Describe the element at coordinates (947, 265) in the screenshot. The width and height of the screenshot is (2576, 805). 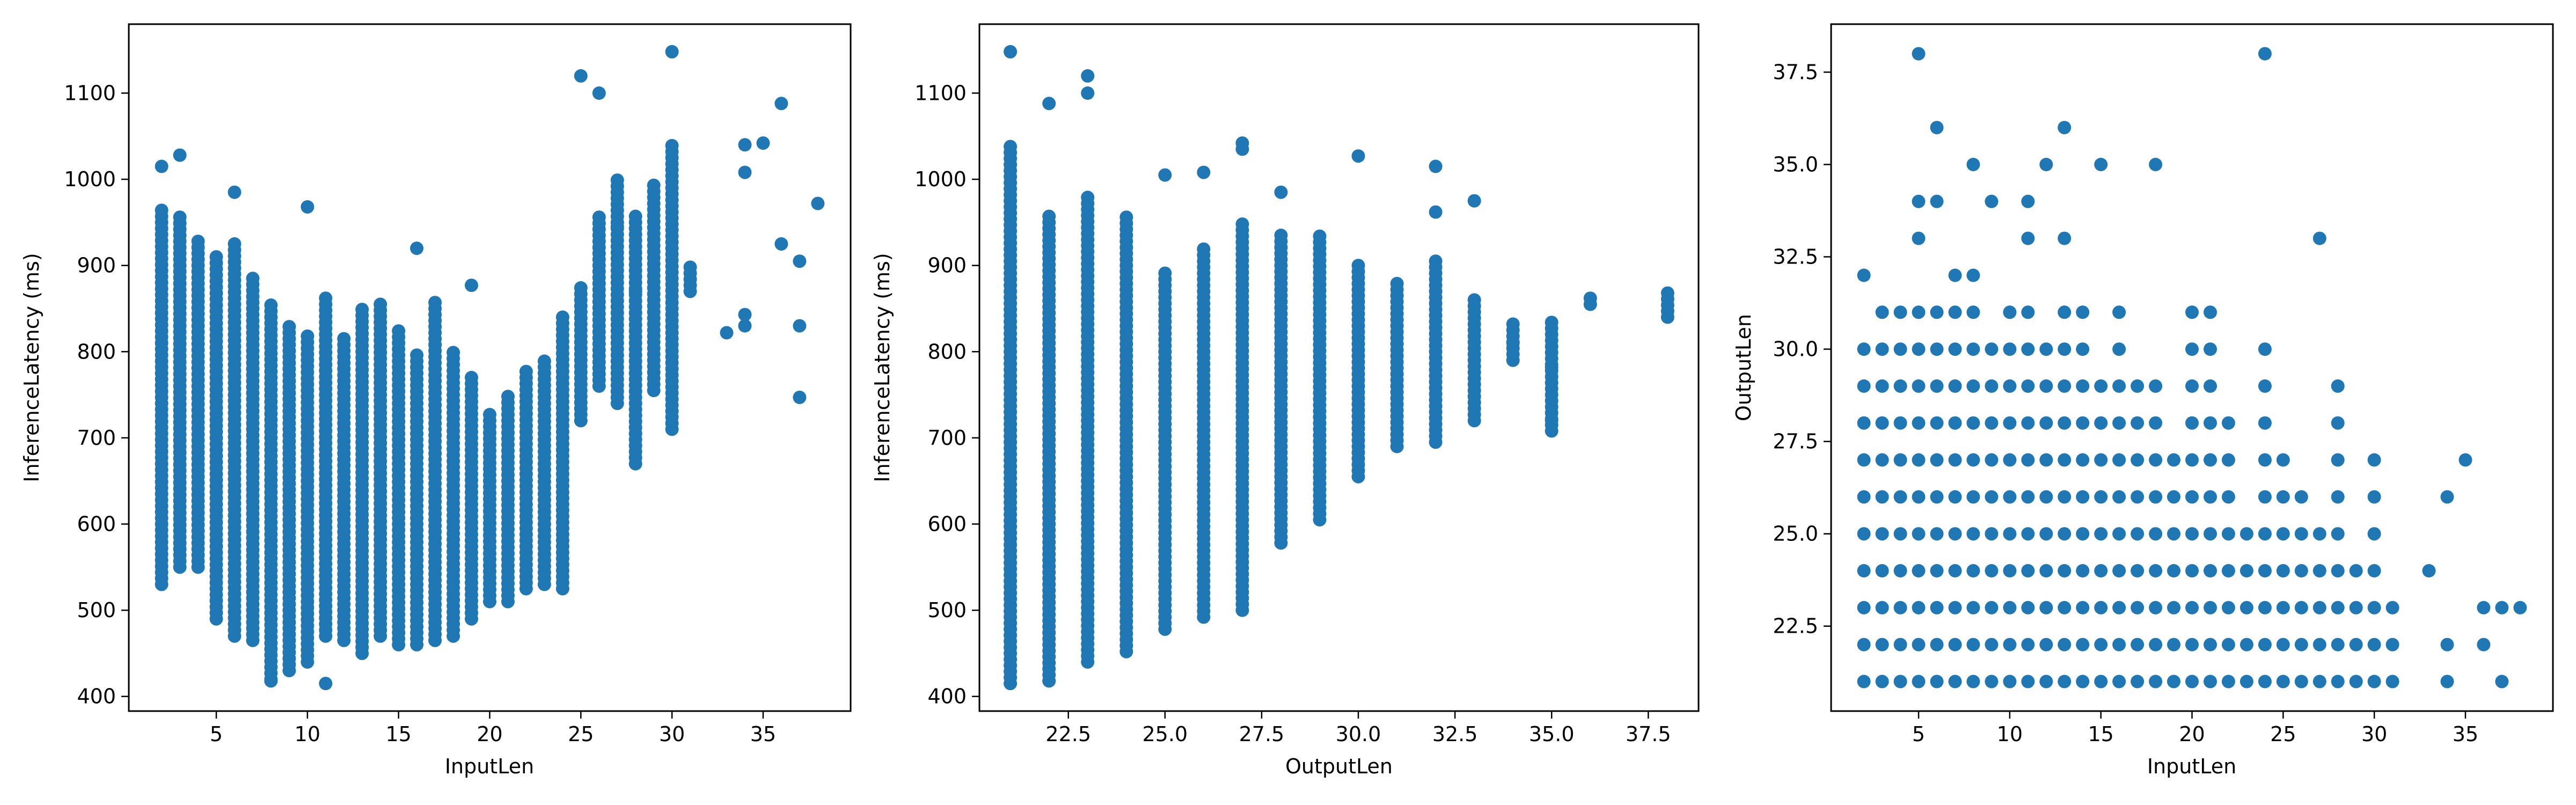
I see `y-tick-label: 900` at that location.